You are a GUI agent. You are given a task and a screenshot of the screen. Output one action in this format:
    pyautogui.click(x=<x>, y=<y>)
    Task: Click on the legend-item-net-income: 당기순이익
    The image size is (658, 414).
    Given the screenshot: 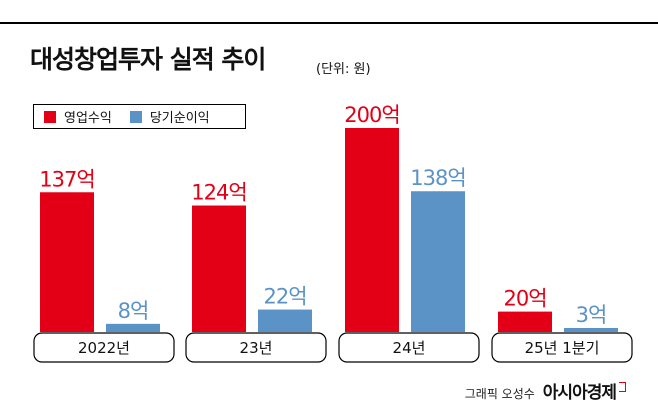 What is the action you would take?
    pyautogui.click(x=169, y=116)
    